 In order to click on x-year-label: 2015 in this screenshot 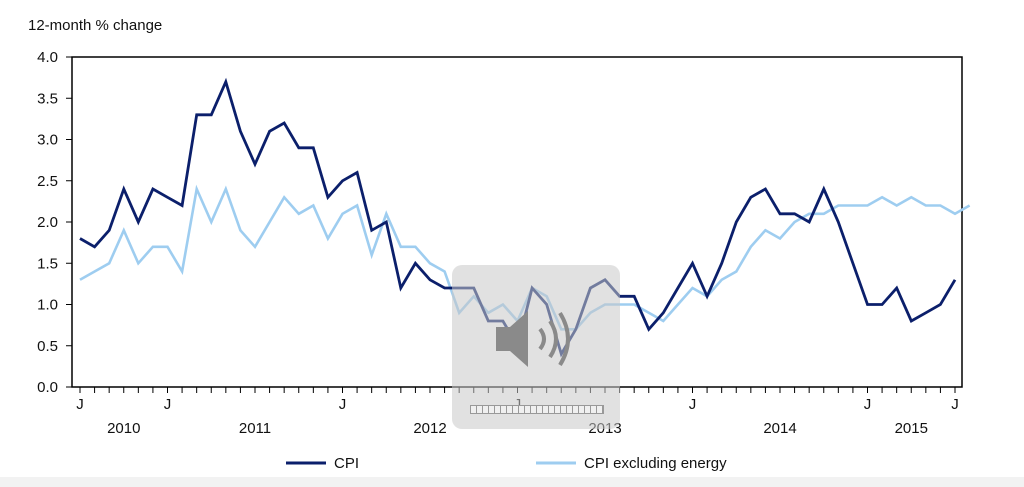, I will do `click(911, 428)`.